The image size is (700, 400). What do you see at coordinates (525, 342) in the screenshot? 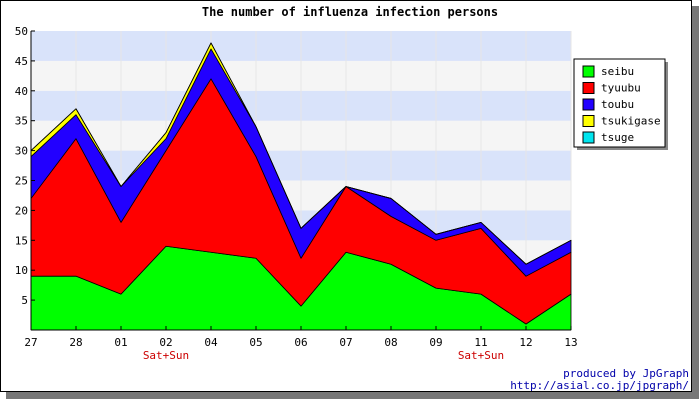
I see `x-tick-label: 12` at bounding box center [525, 342].